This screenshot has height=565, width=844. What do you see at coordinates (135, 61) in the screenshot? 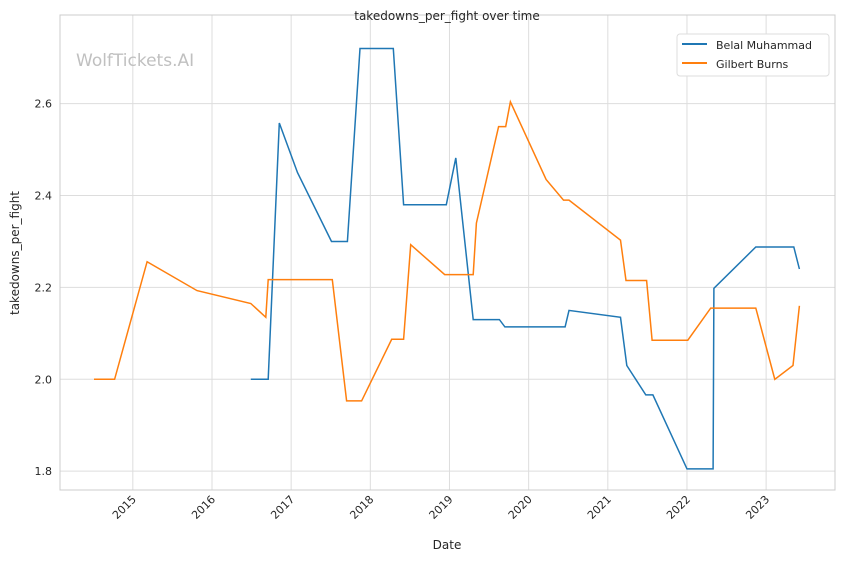
I see `watermark: WolfTickets.AI` at bounding box center [135, 61].